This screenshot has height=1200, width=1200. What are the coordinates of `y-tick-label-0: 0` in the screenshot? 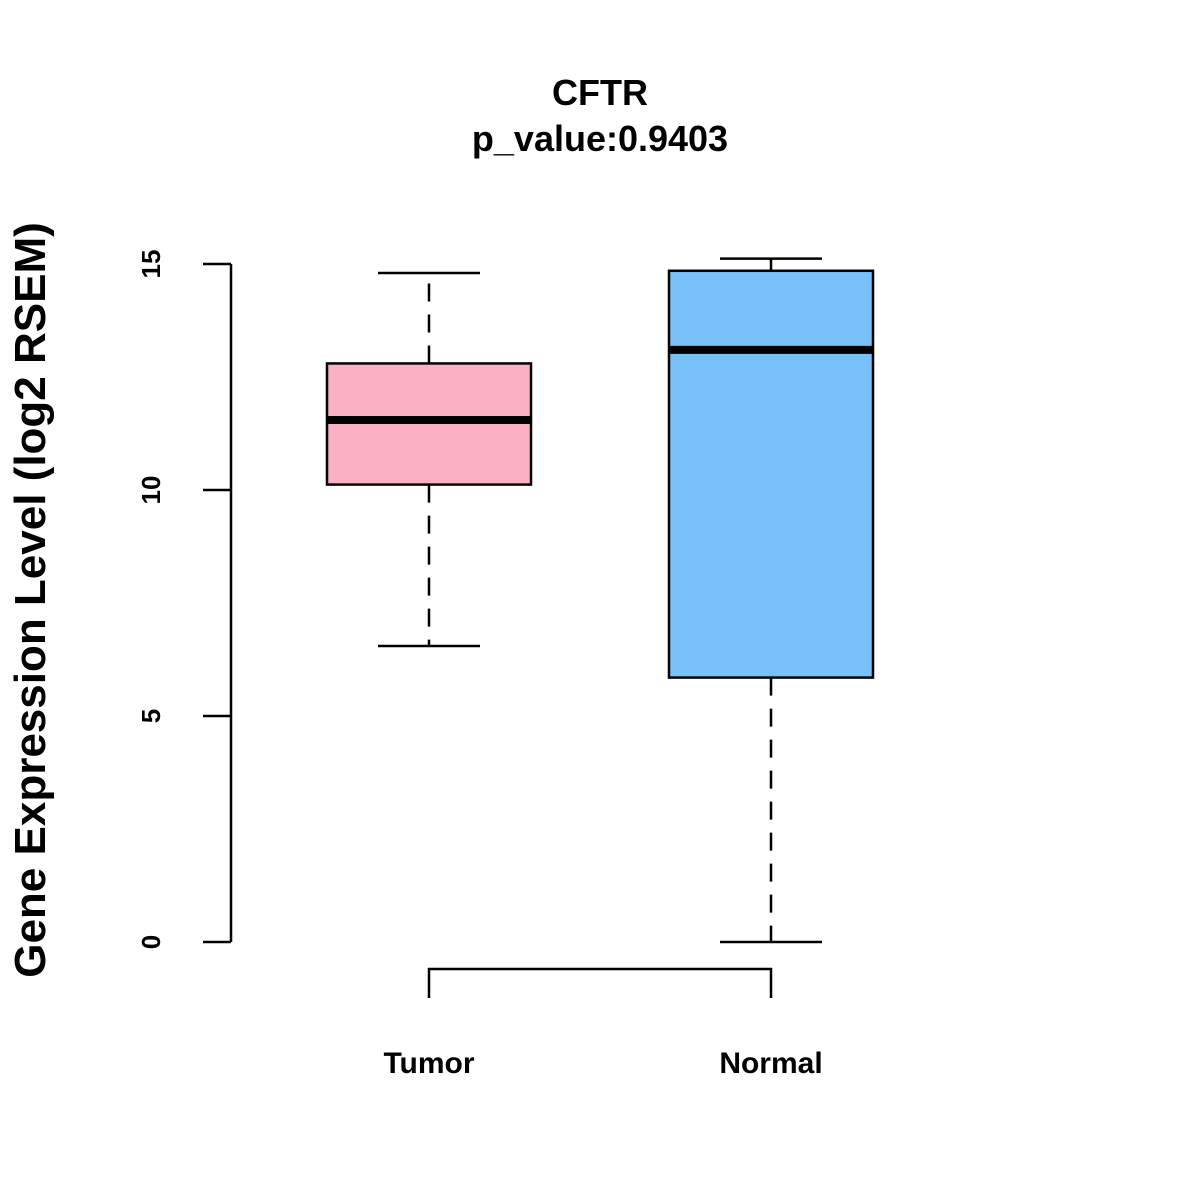 It's located at (151, 942).